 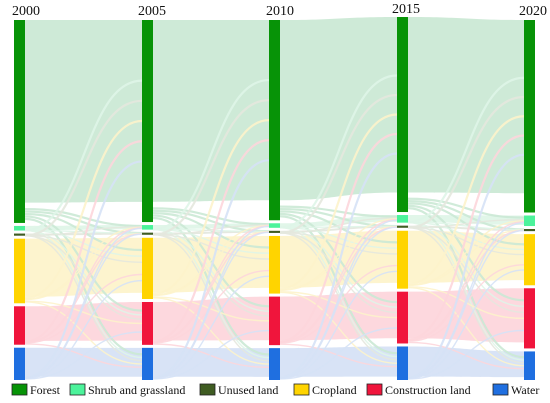 What do you see at coordinates (248, 390) in the screenshot?
I see `legend-label-unused: Unused land` at bounding box center [248, 390].